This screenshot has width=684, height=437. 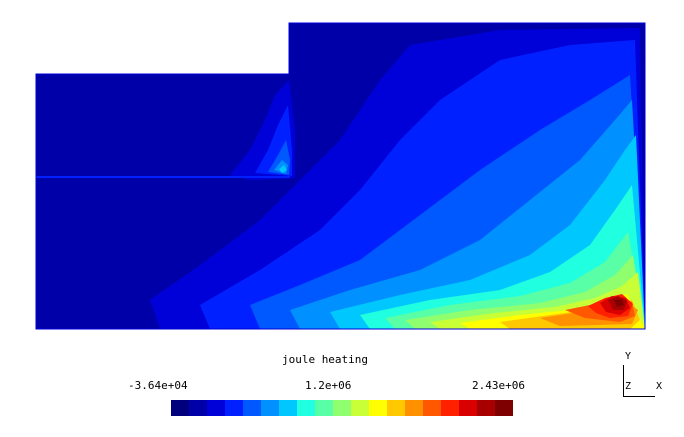 What do you see at coordinates (639, 396) in the screenshot?
I see `axis-x-line` at bounding box center [639, 396].